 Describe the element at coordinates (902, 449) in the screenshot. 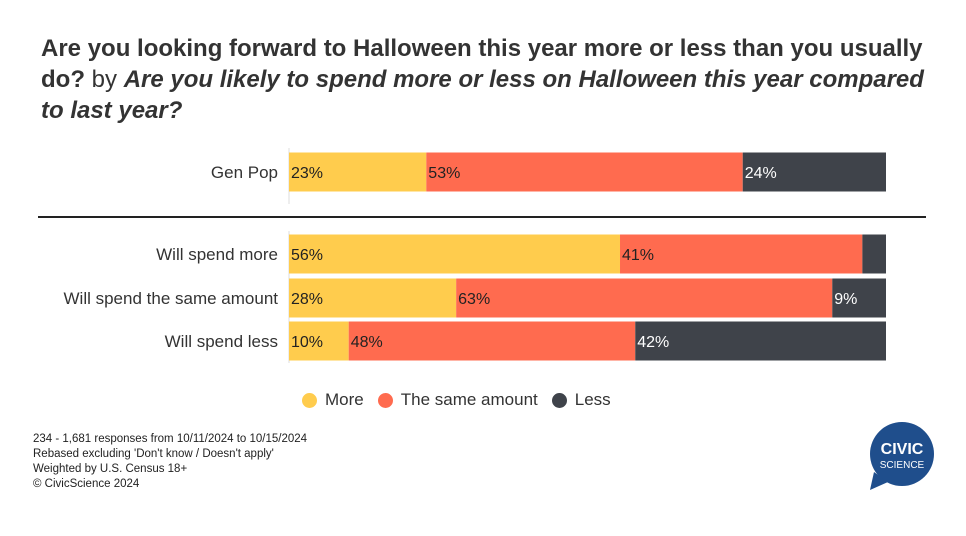

I see `logo-text-line1: CIVIC` at that location.